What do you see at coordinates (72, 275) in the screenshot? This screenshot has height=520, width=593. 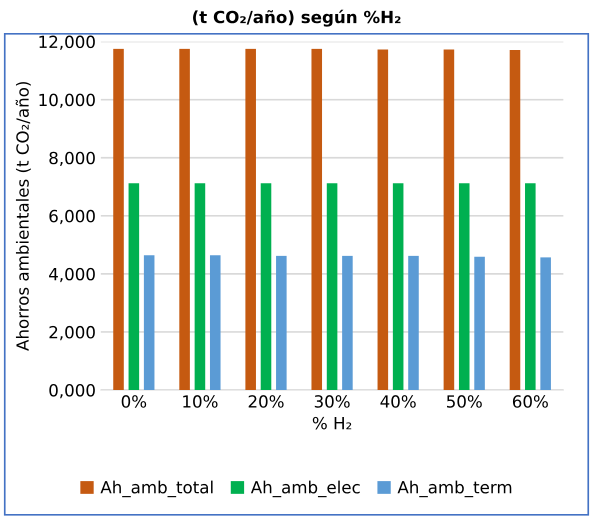 I see `y-tick-label: 4,000` at bounding box center [72, 275].